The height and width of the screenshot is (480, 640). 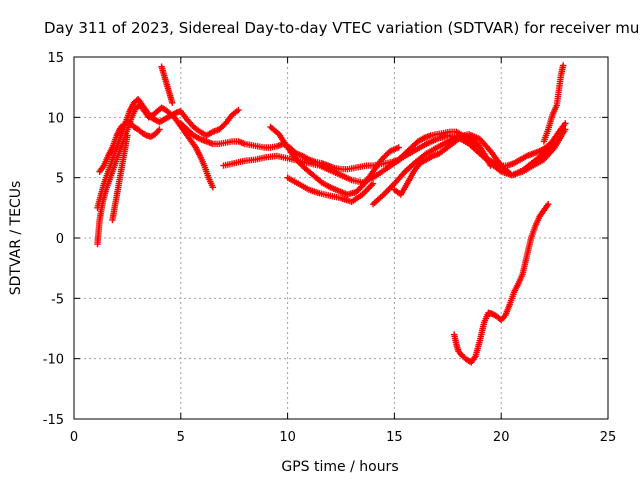 I want to click on series-b4, so click(x=330, y=189).